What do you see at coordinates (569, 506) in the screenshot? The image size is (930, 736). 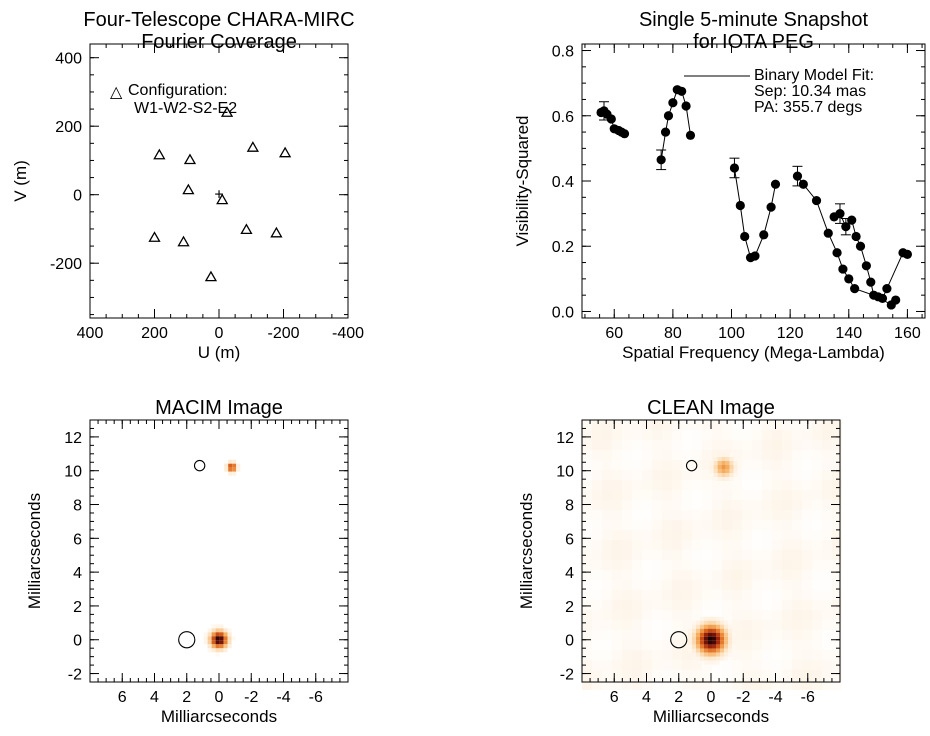 I see `y-tick-label: 8` at bounding box center [569, 506].